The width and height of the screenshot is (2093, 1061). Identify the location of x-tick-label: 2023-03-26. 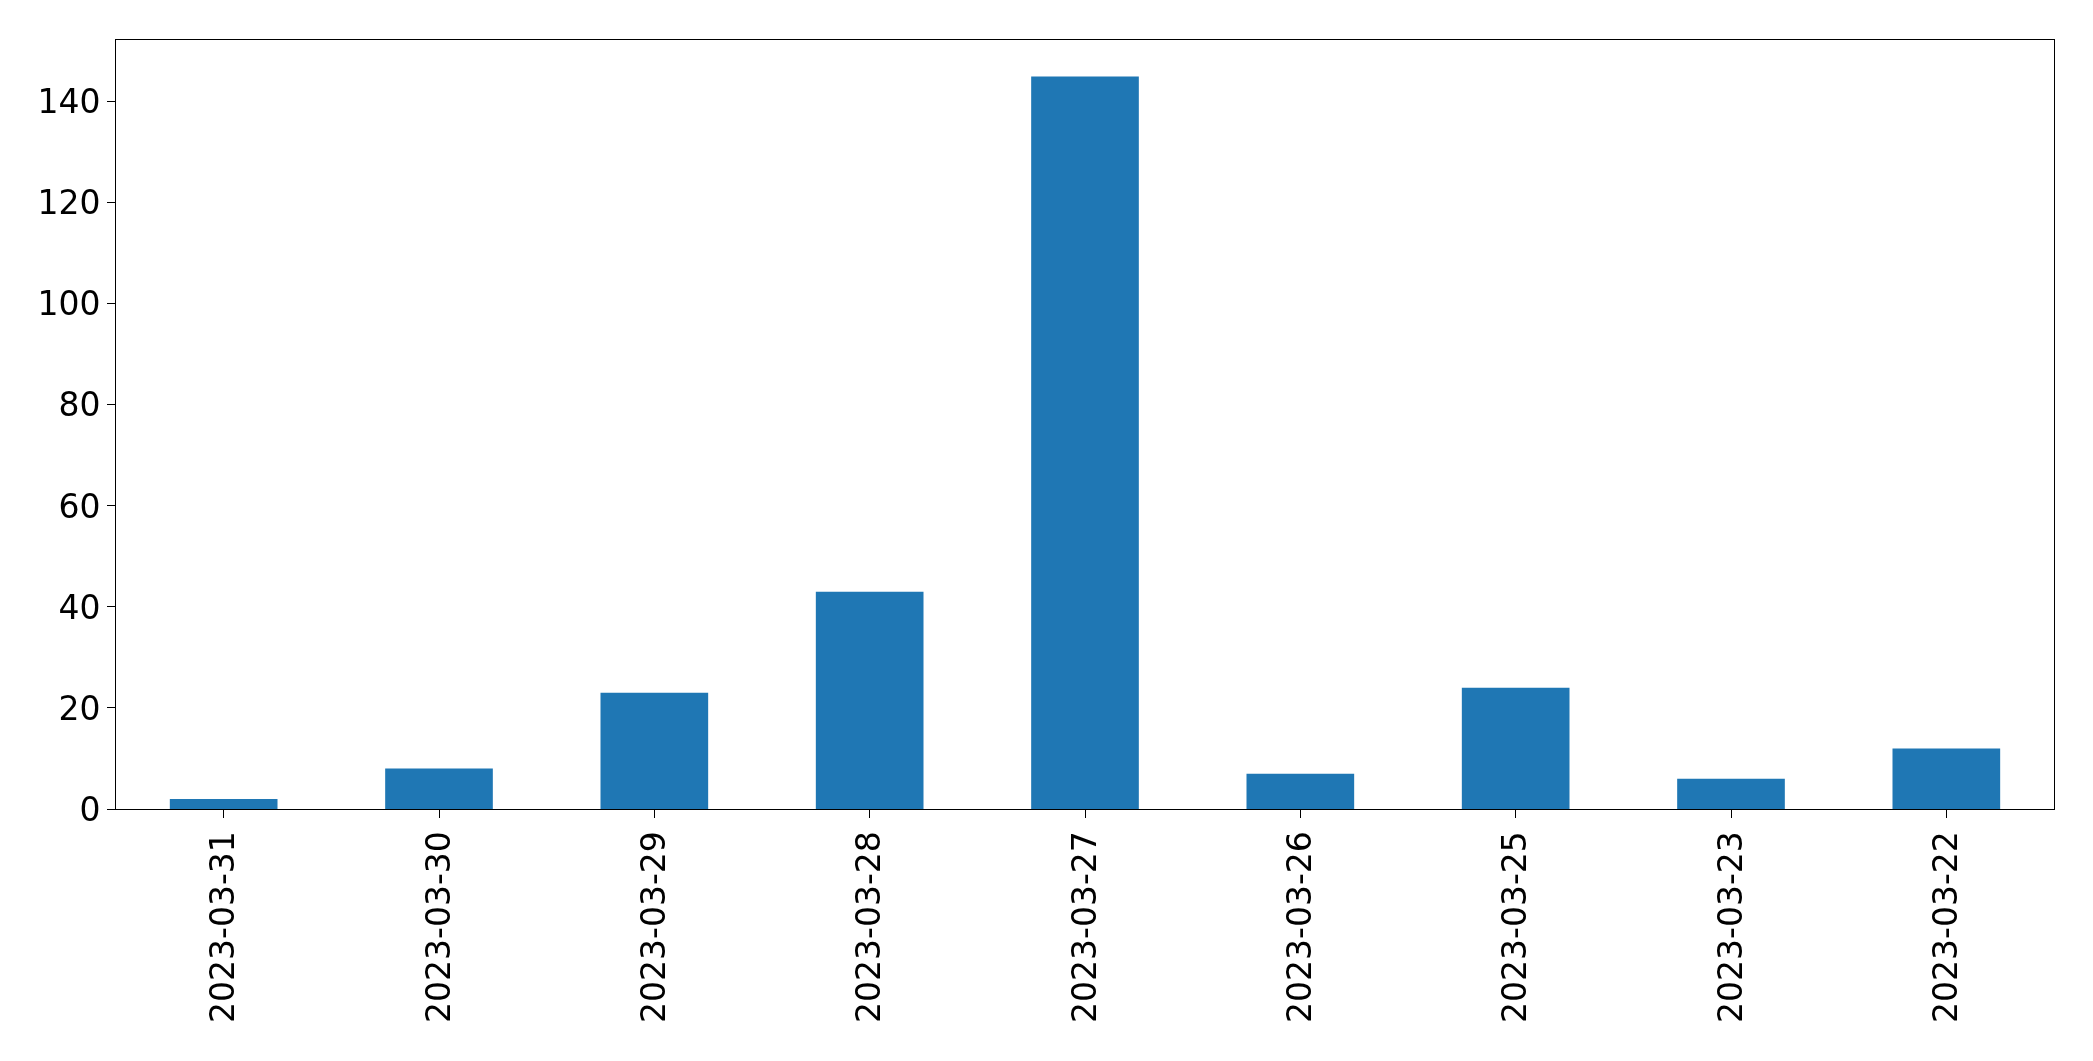
(1300, 927).